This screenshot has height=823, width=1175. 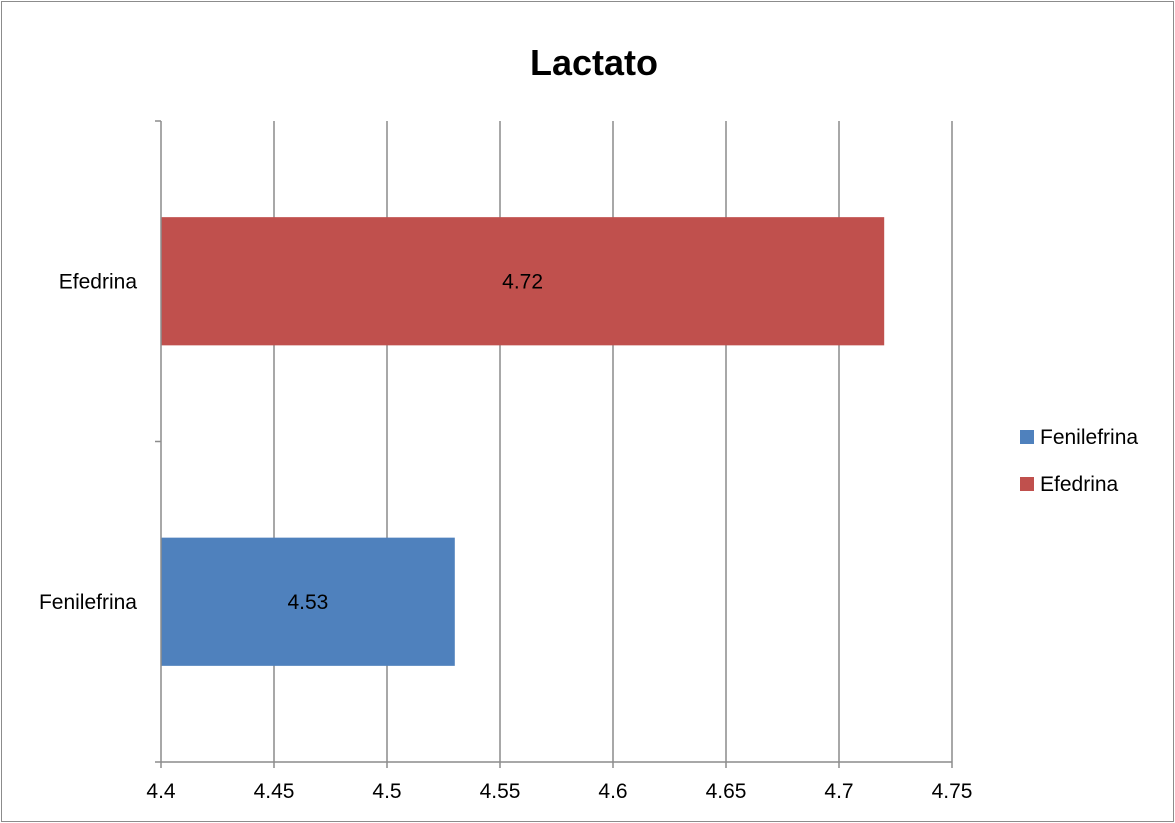 I want to click on x-tick-label: 4.75, so click(x=952, y=791).